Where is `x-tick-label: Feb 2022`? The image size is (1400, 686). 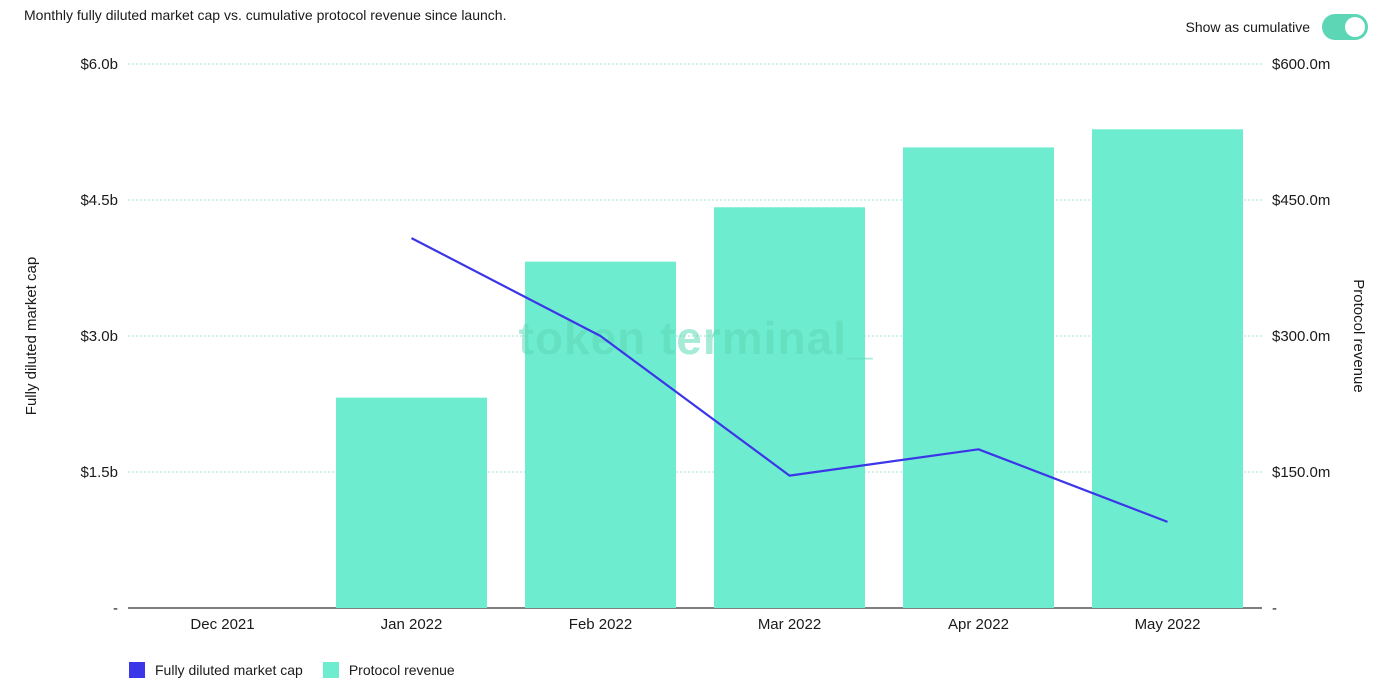 x-tick-label: Feb 2022 is located at coordinates (600, 624).